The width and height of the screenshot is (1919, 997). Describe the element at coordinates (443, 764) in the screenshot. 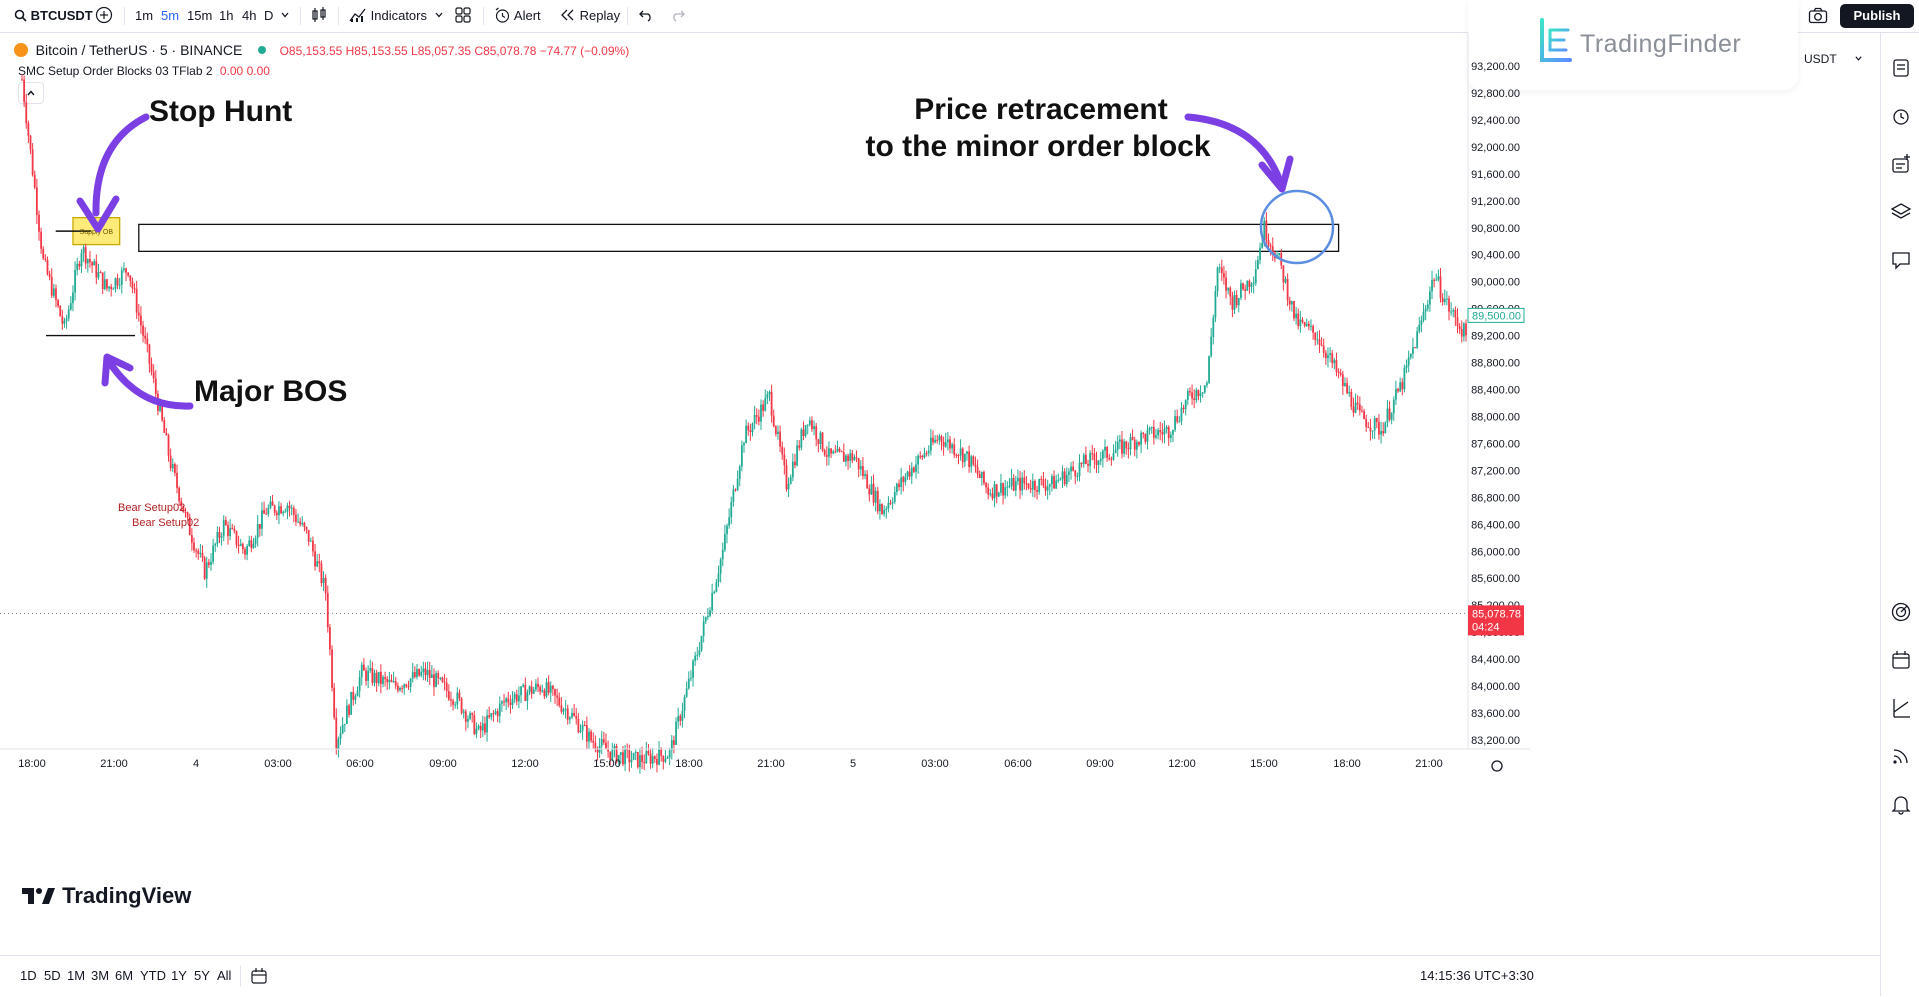

I see `time-tick-label: 09:00` at that location.